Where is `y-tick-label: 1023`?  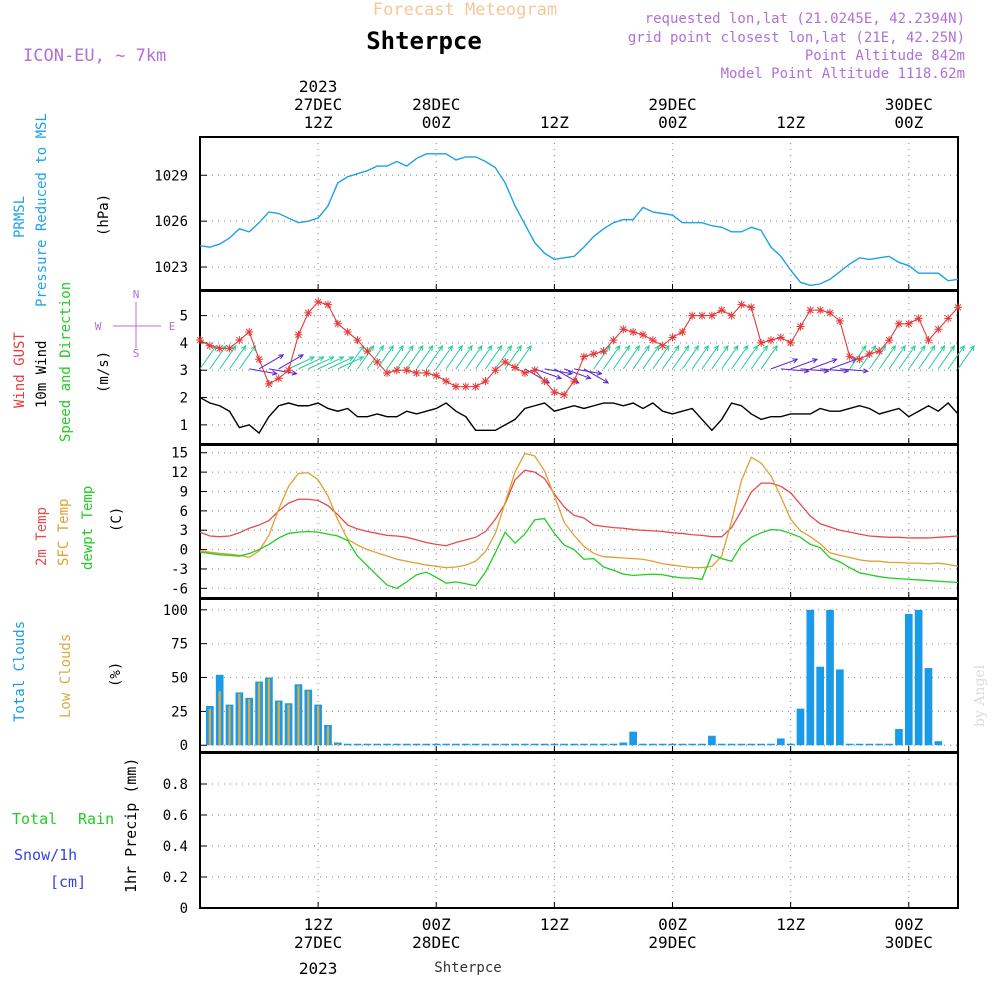 y-tick-label: 1023 is located at coordinates (171, 268).